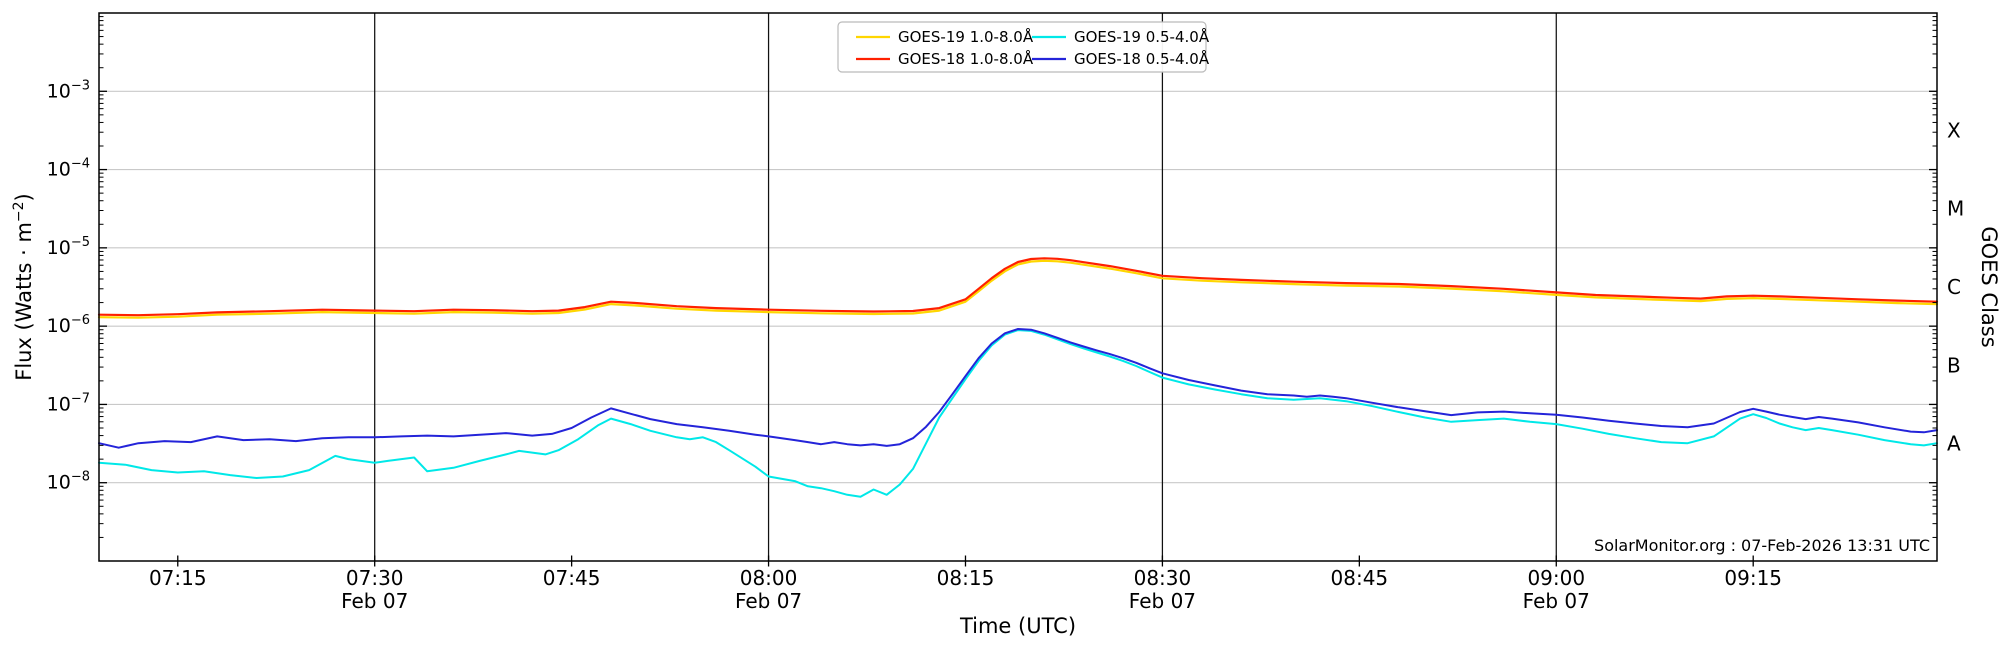 This screenshot has width=2000, height=650. Describe the element at coordinates (178, 578) in the screenshot. I see `x-tick-label: 07:15` at that location.